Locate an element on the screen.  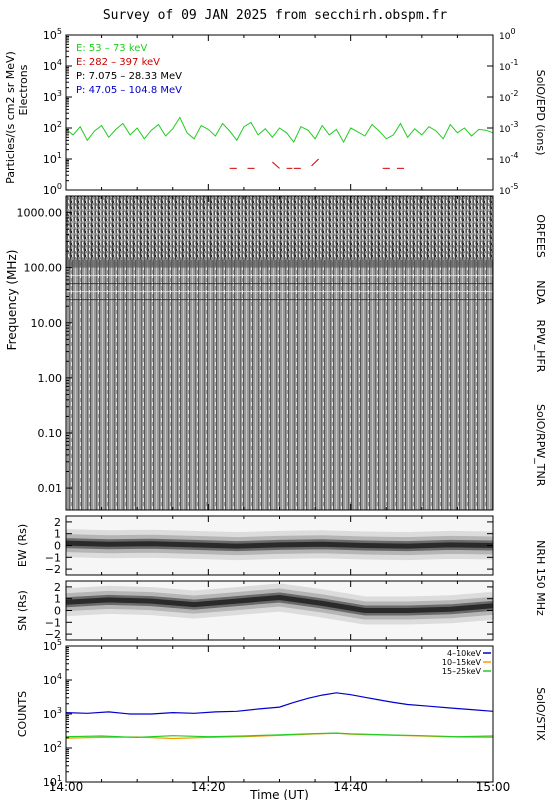
legend-entry: 15–25keV is located at coordinates (462, 671).